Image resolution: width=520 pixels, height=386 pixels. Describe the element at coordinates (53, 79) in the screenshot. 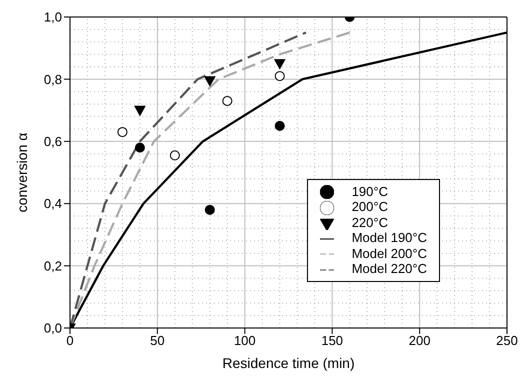

I see `y-tick-label: 0,8` at that location.